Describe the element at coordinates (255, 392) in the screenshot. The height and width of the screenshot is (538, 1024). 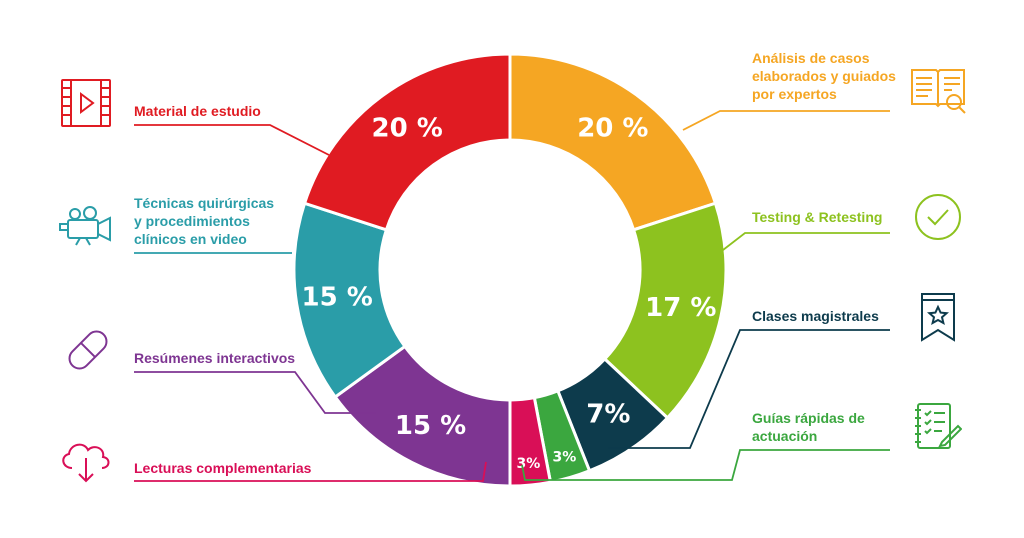
I see `leader-line-resumenes` at that location.